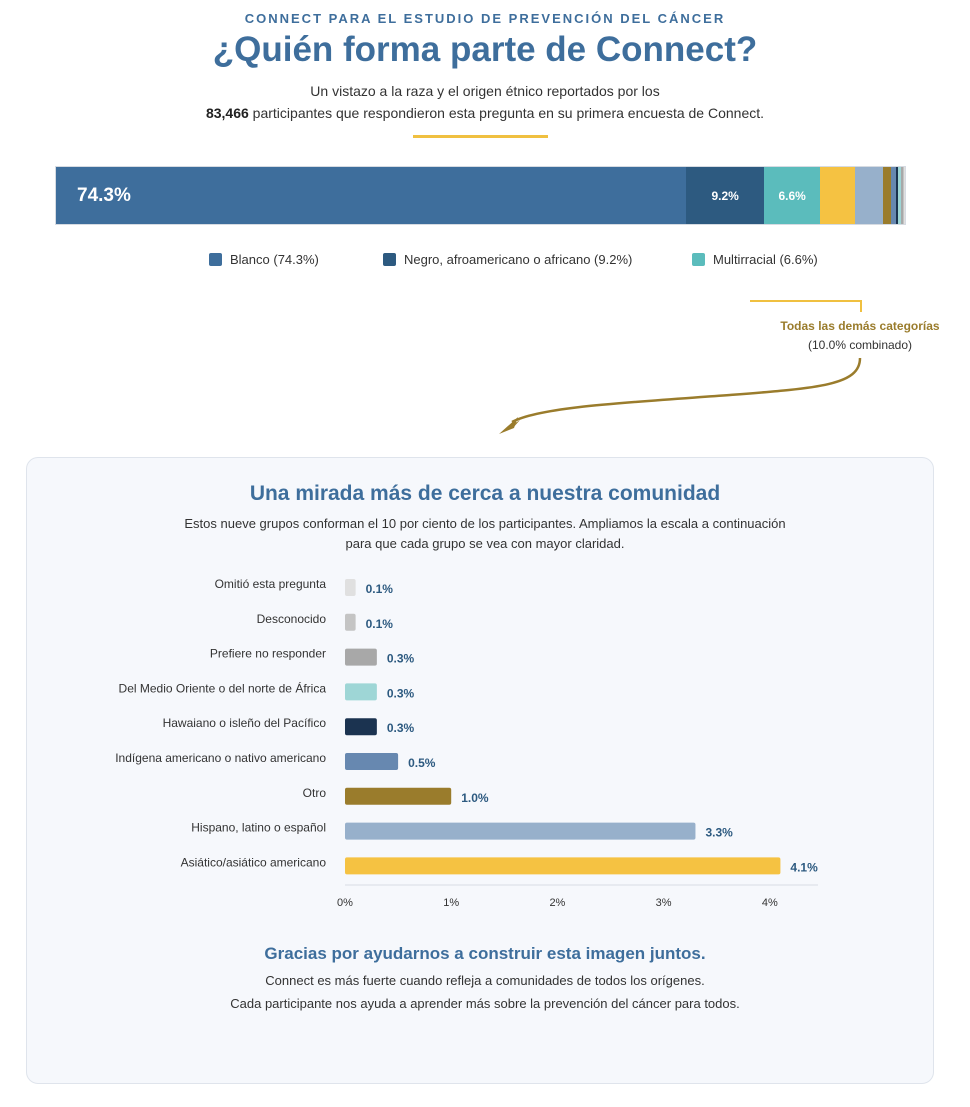 This screenshot has height=1107, width=970. What do you see at coordinates (104, 195) in the screenshot?
I see `overview-segment-label: 74.3%` at bounding box center [104, 195].